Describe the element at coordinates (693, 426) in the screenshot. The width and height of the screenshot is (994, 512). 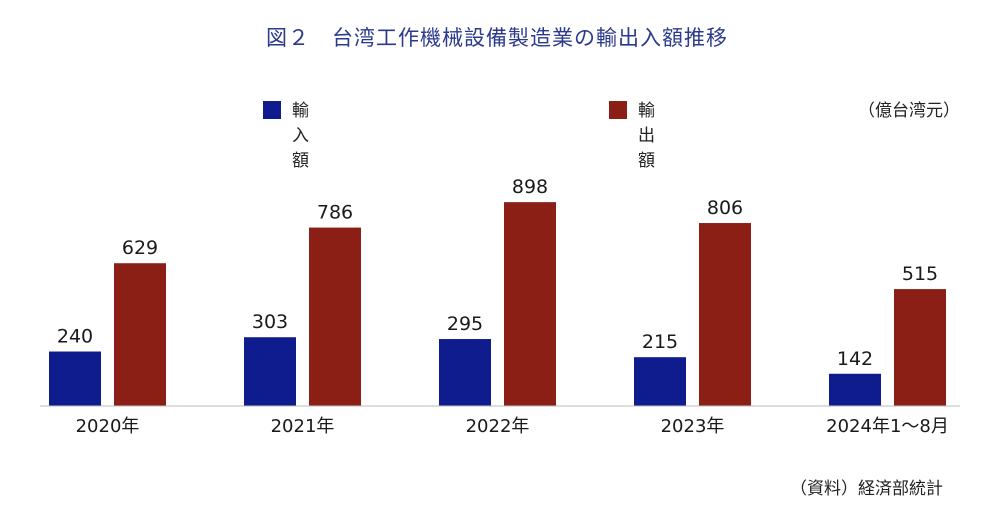
I see `category-label-3: 2023年` at that location.